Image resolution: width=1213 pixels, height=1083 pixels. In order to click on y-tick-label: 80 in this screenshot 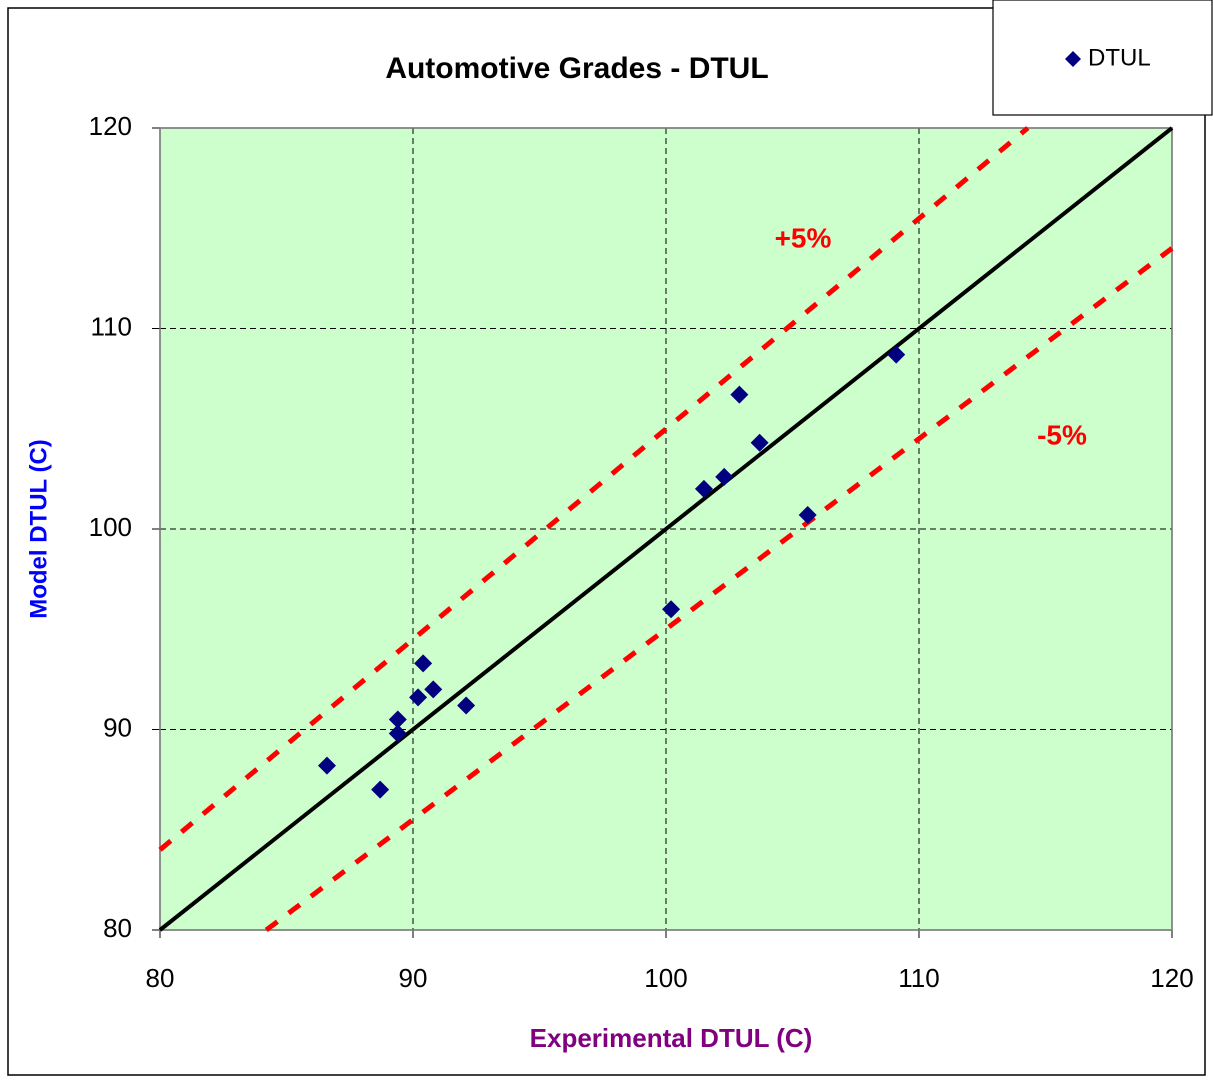, I will do `click(117, 928)`.